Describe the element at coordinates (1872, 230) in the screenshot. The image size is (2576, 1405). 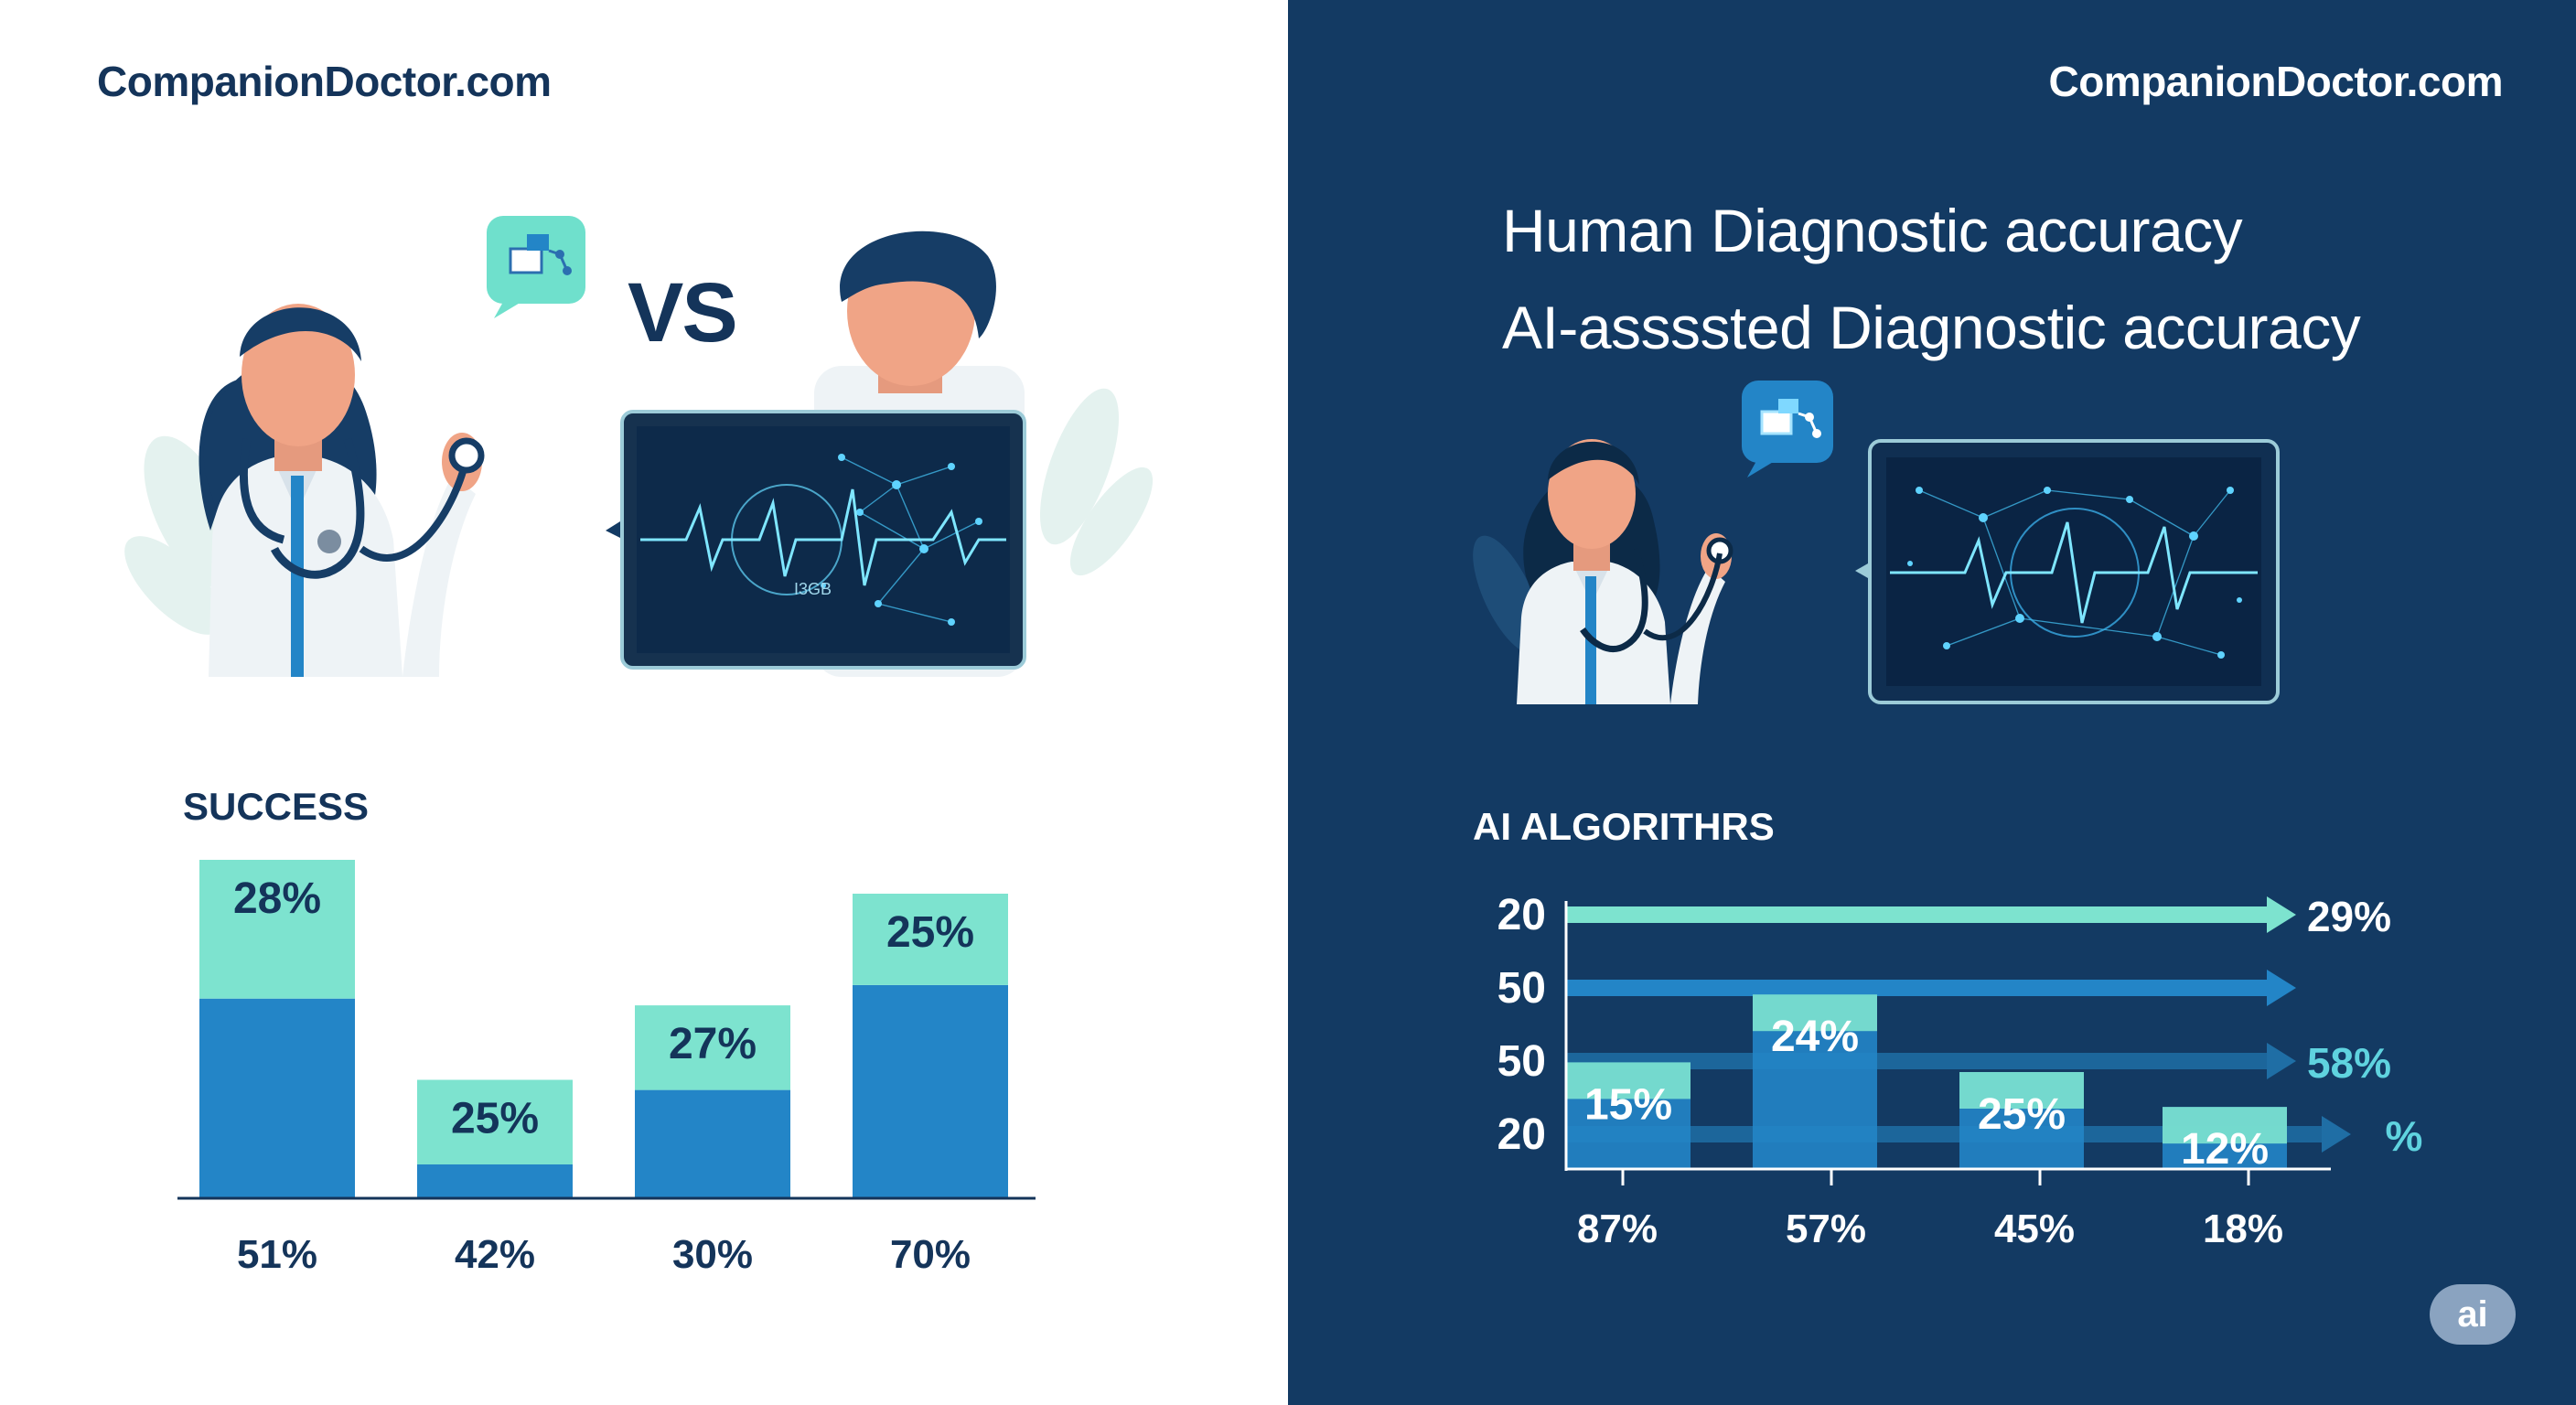
I see `heading-human-accuracy: Human Diagnostic accuracy` at that location.